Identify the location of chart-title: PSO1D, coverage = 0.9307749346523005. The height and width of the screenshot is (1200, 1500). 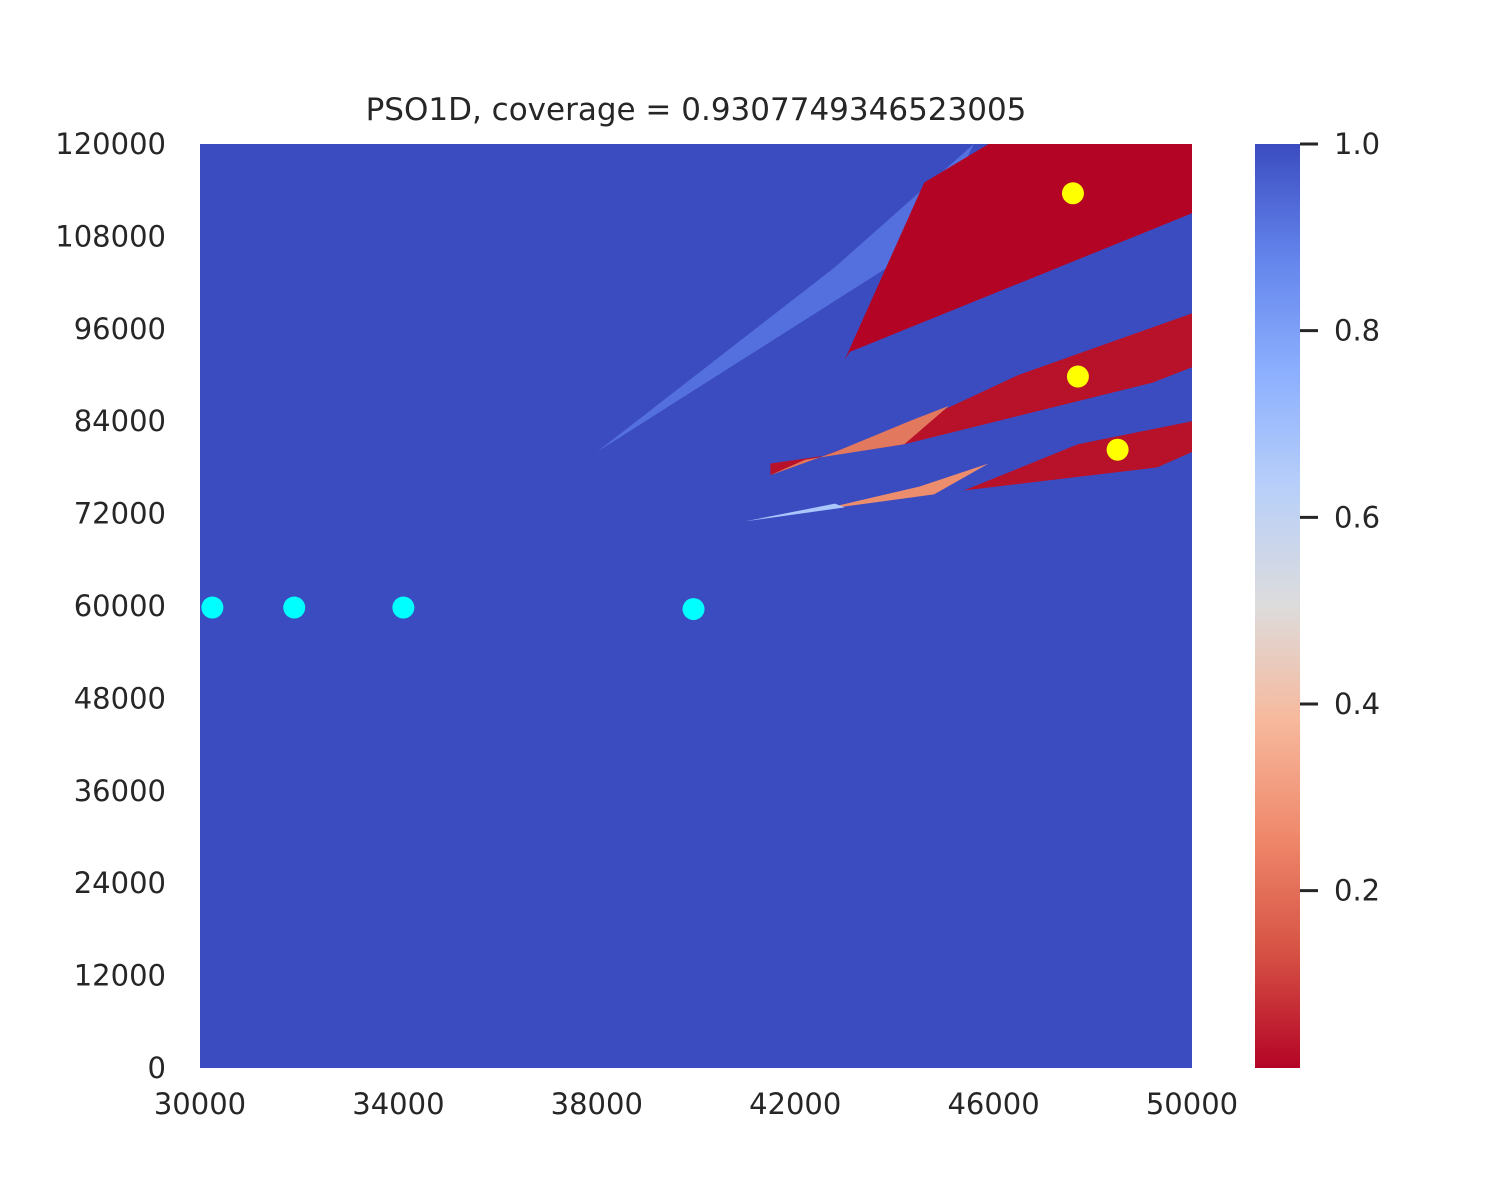
(696, 110).